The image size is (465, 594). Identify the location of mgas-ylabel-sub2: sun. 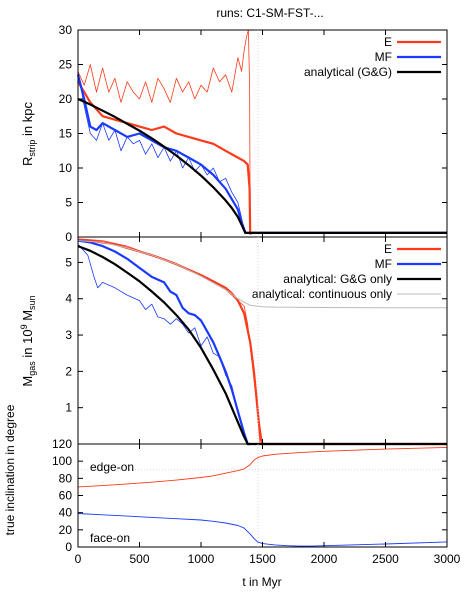
(32, 302).